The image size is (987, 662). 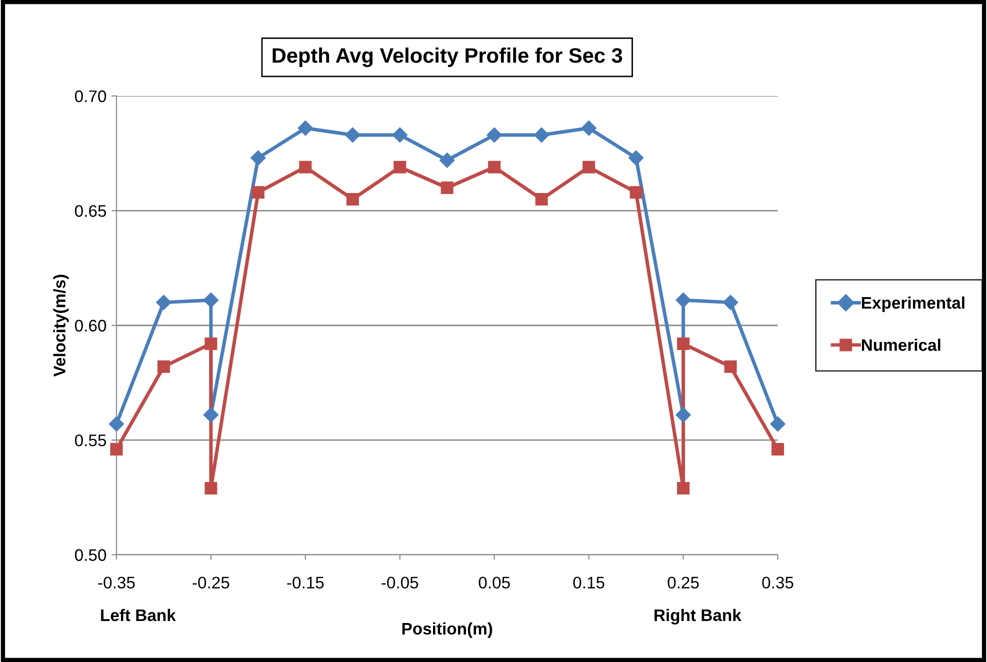 What do you see at coordinates (116, 582) in the screenshot?
I see `x-tick-label: -0.35` at bounding box center [116, 582].